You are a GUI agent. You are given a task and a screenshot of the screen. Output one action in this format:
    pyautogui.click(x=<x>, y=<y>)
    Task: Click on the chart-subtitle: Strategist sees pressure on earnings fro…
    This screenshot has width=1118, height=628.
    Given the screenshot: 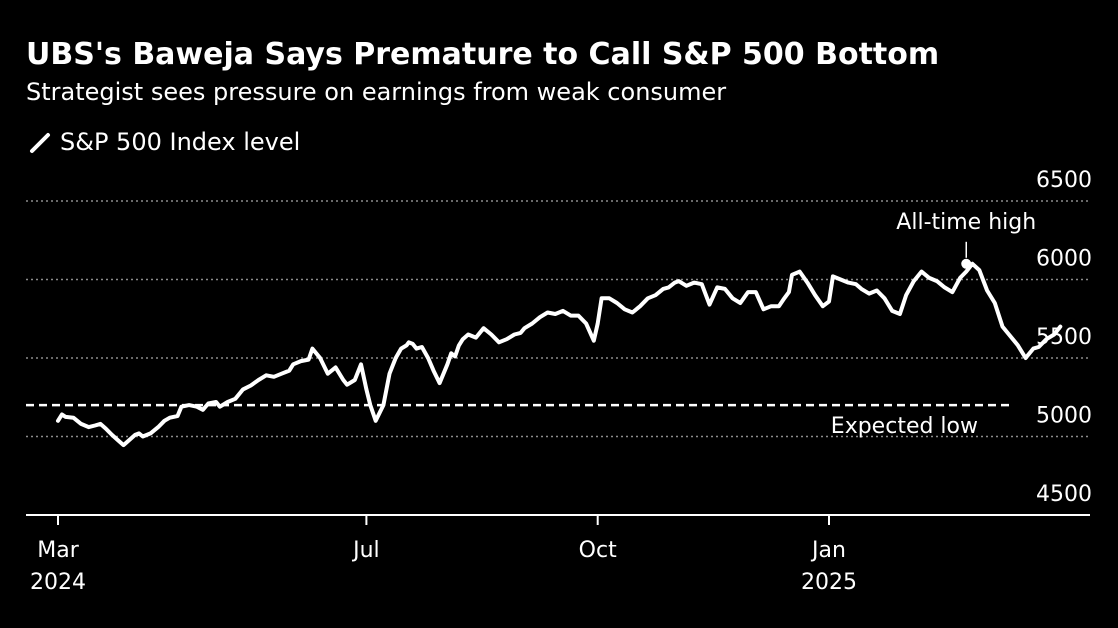 What is the action you would take?
    pyautogui.click(x=376, y=92)
    